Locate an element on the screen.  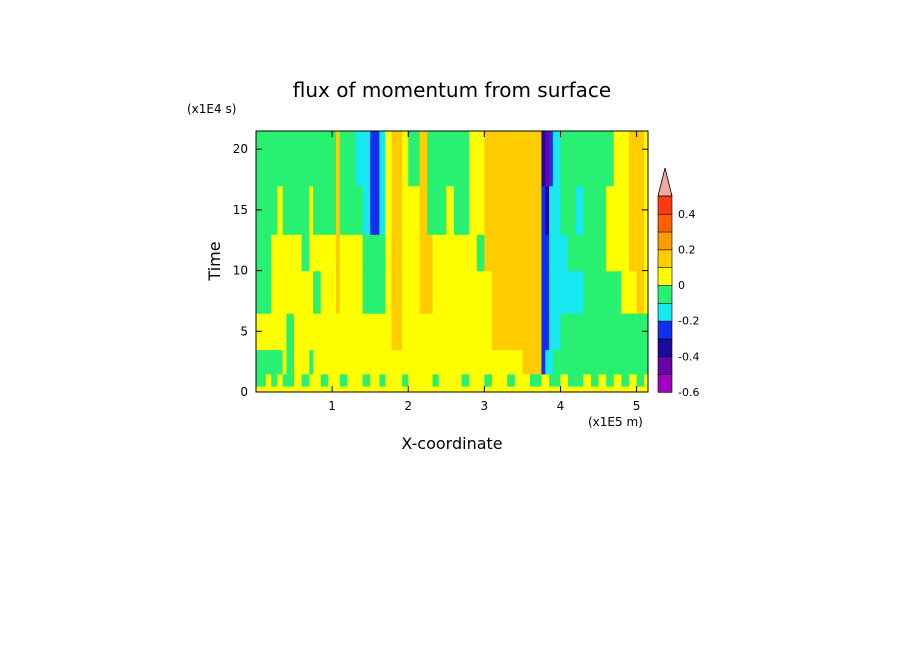
colorbar-label: 0 is located at coordinates (681, 285).